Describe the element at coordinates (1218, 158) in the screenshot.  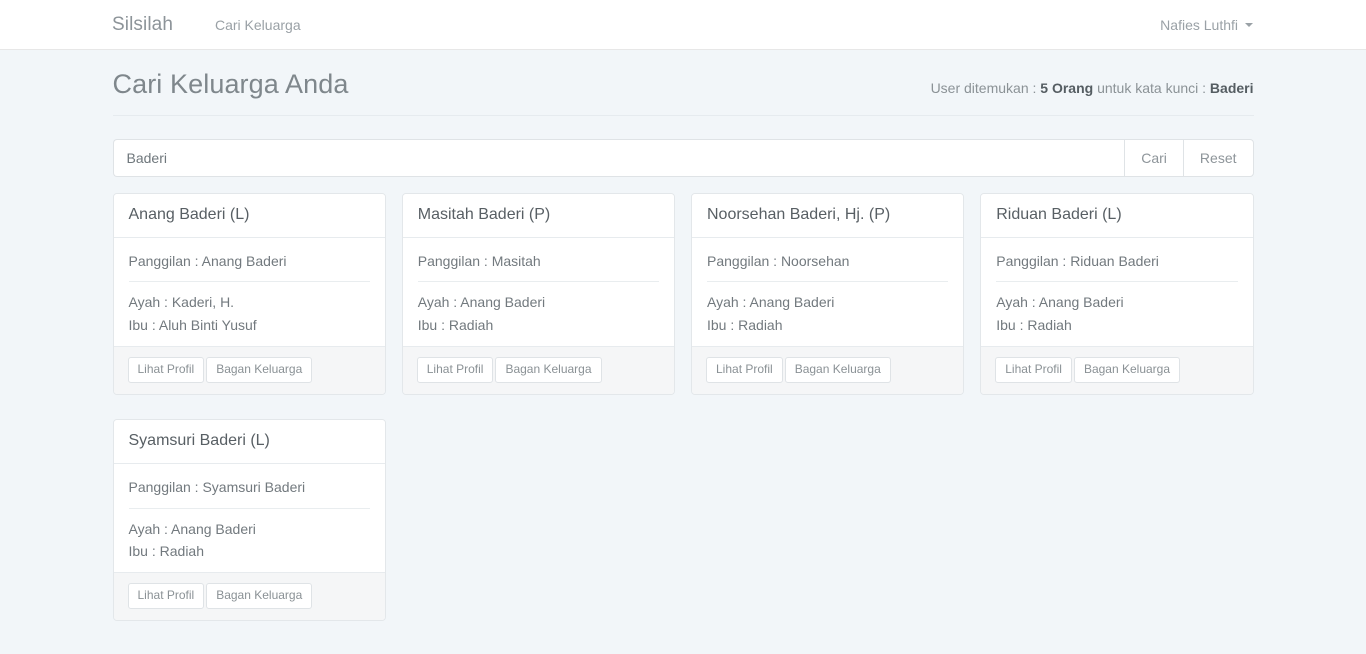
I see `search-reset-button: Reset` at that location.